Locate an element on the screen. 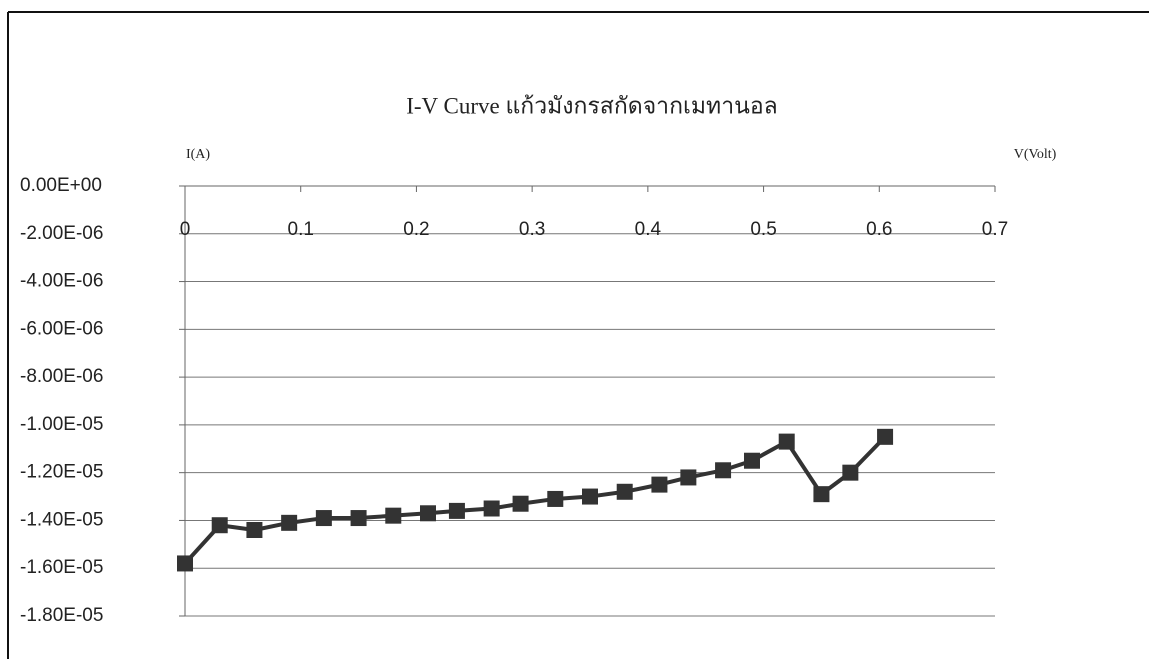 This screenshot has height=659, width=1149. x-tick-label: 0.6 is located at coordinates (879, 229).